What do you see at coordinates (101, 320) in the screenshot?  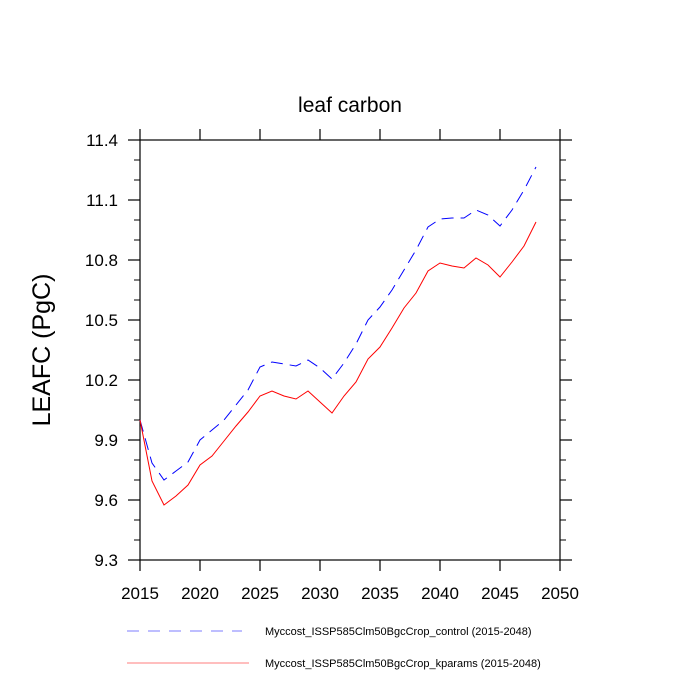 I see `y-tick-label: 10.5` at bounding box center [101, 320].